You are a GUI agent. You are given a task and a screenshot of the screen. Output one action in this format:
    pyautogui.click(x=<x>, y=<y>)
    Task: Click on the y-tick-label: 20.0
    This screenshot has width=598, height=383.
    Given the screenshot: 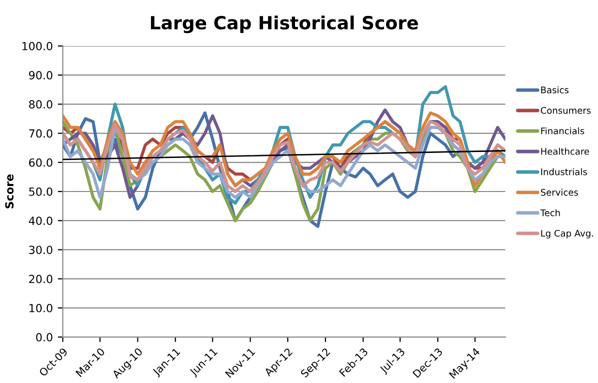 What is the action you would take?
    pyautogui.click(x=40, y=279)
    